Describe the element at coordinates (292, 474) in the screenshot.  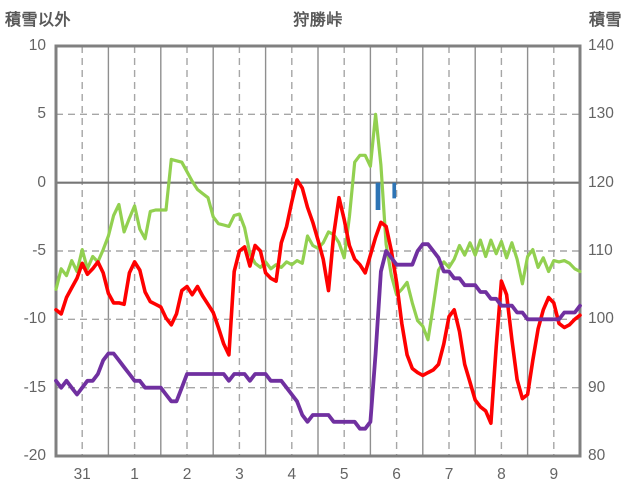
I see `x-tick-label: 4` at that location.